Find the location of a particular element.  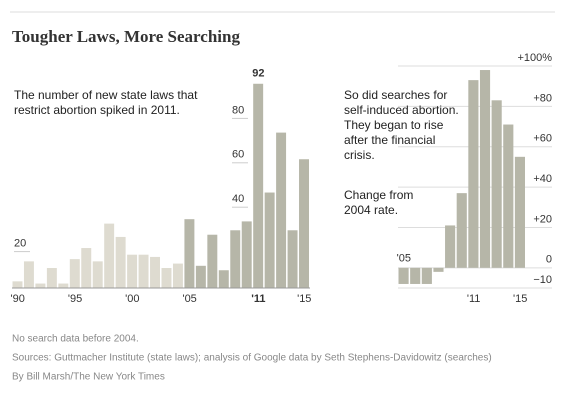

y-tick-label: 0 is located at coordinates (549, 260).